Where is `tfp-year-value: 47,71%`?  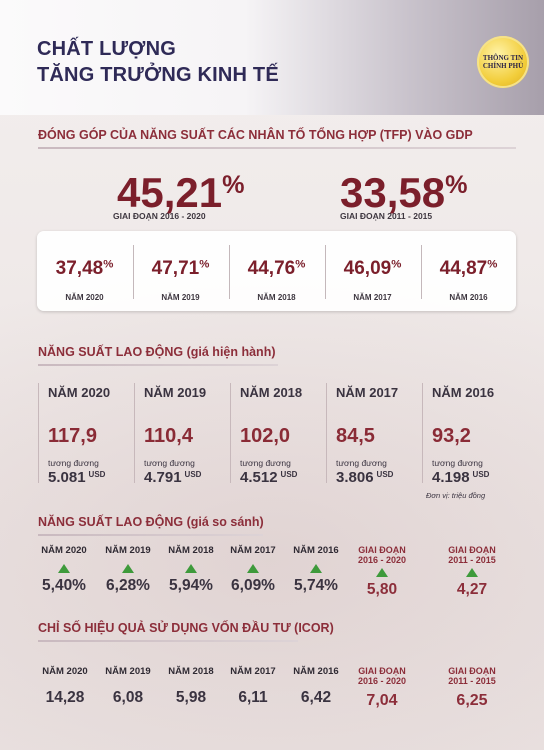 tfp-year-value: 47,71% is located at coordinates (180, 268).